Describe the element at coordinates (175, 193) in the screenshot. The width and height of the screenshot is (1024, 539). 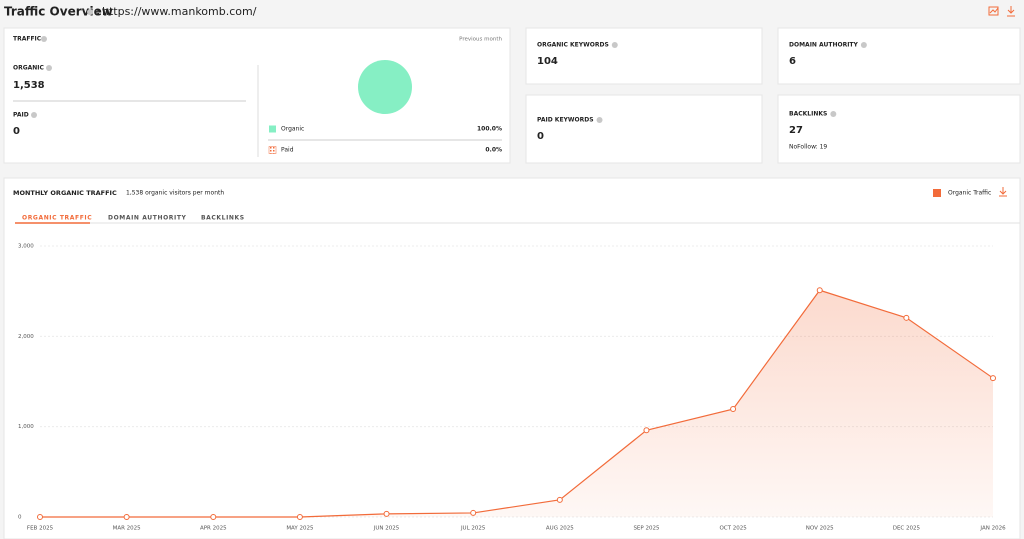
I see `chart-subtitle: 1,538 organic visitors per month` at that location.